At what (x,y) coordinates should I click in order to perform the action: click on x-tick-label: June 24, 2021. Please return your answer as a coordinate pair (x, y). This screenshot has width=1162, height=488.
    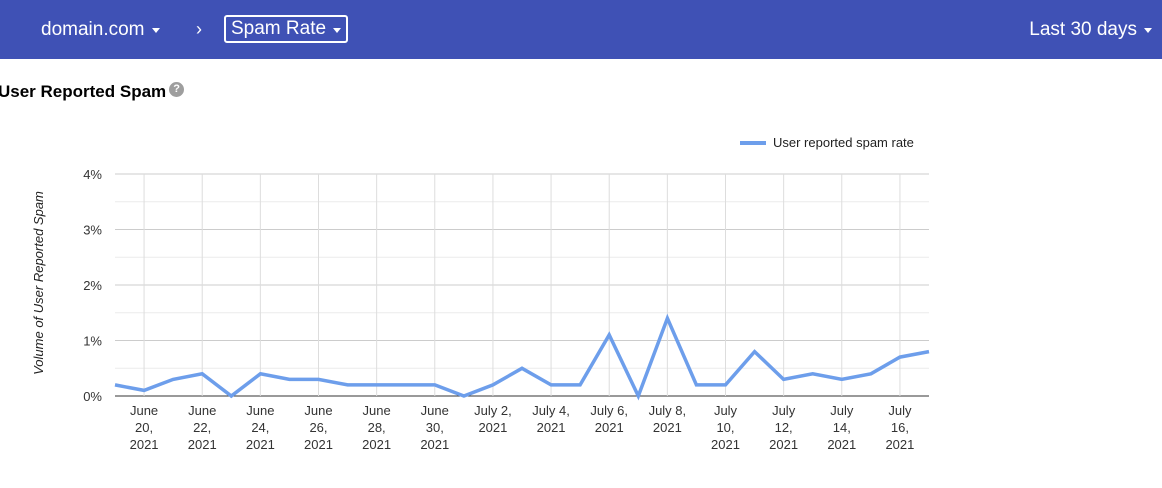
    Looking at the image, I should click on (260, 427).